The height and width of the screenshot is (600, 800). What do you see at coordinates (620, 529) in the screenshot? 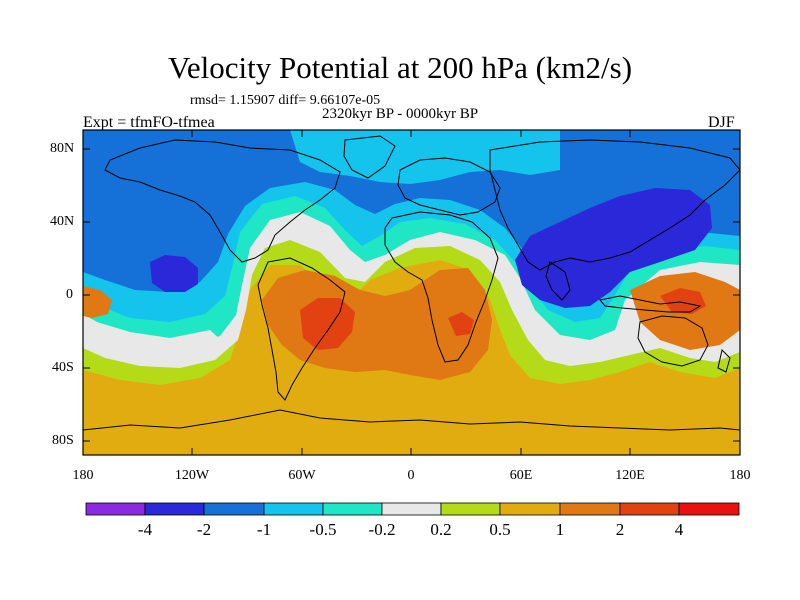
I see `colorbar-label: 2` at bounding box center [620, 529].